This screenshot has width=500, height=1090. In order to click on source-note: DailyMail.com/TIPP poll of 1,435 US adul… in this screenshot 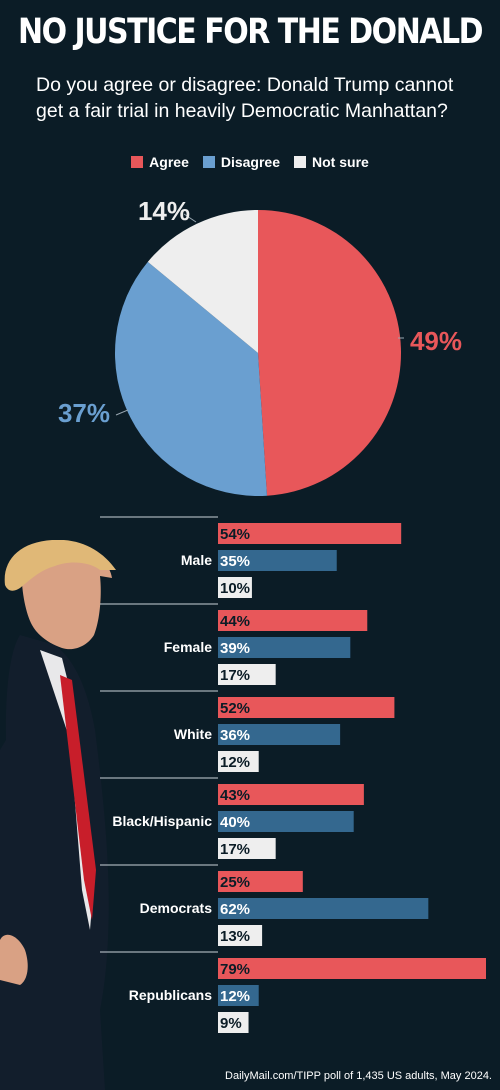, I will do `click(358, 1076)`.